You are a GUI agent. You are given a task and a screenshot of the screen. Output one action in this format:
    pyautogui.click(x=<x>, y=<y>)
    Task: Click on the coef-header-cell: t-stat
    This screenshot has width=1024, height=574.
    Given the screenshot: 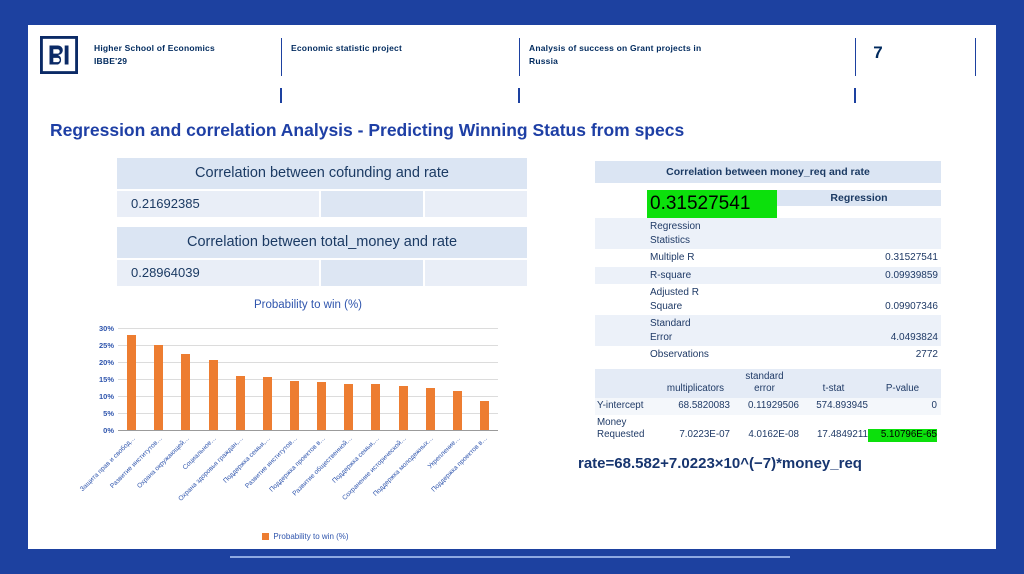 What is the action you would take?
    pyautogui.click(x=833, y=389)
    